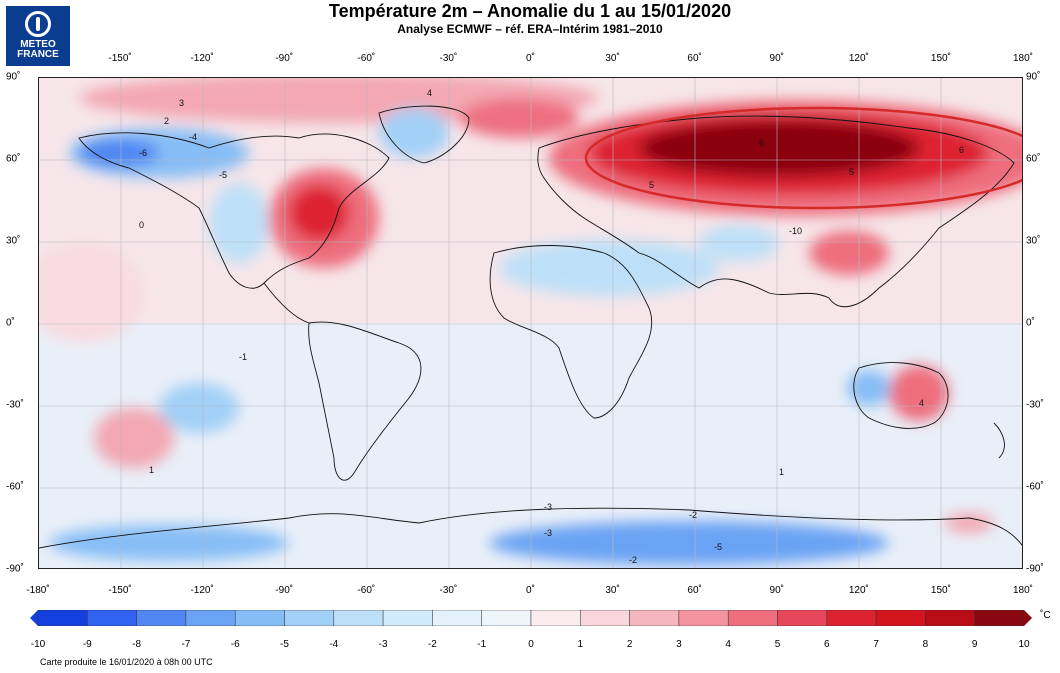 The height and width of the screenshot is (673, 1060). I want to click on highlight-ellipse, so click(803, 158).